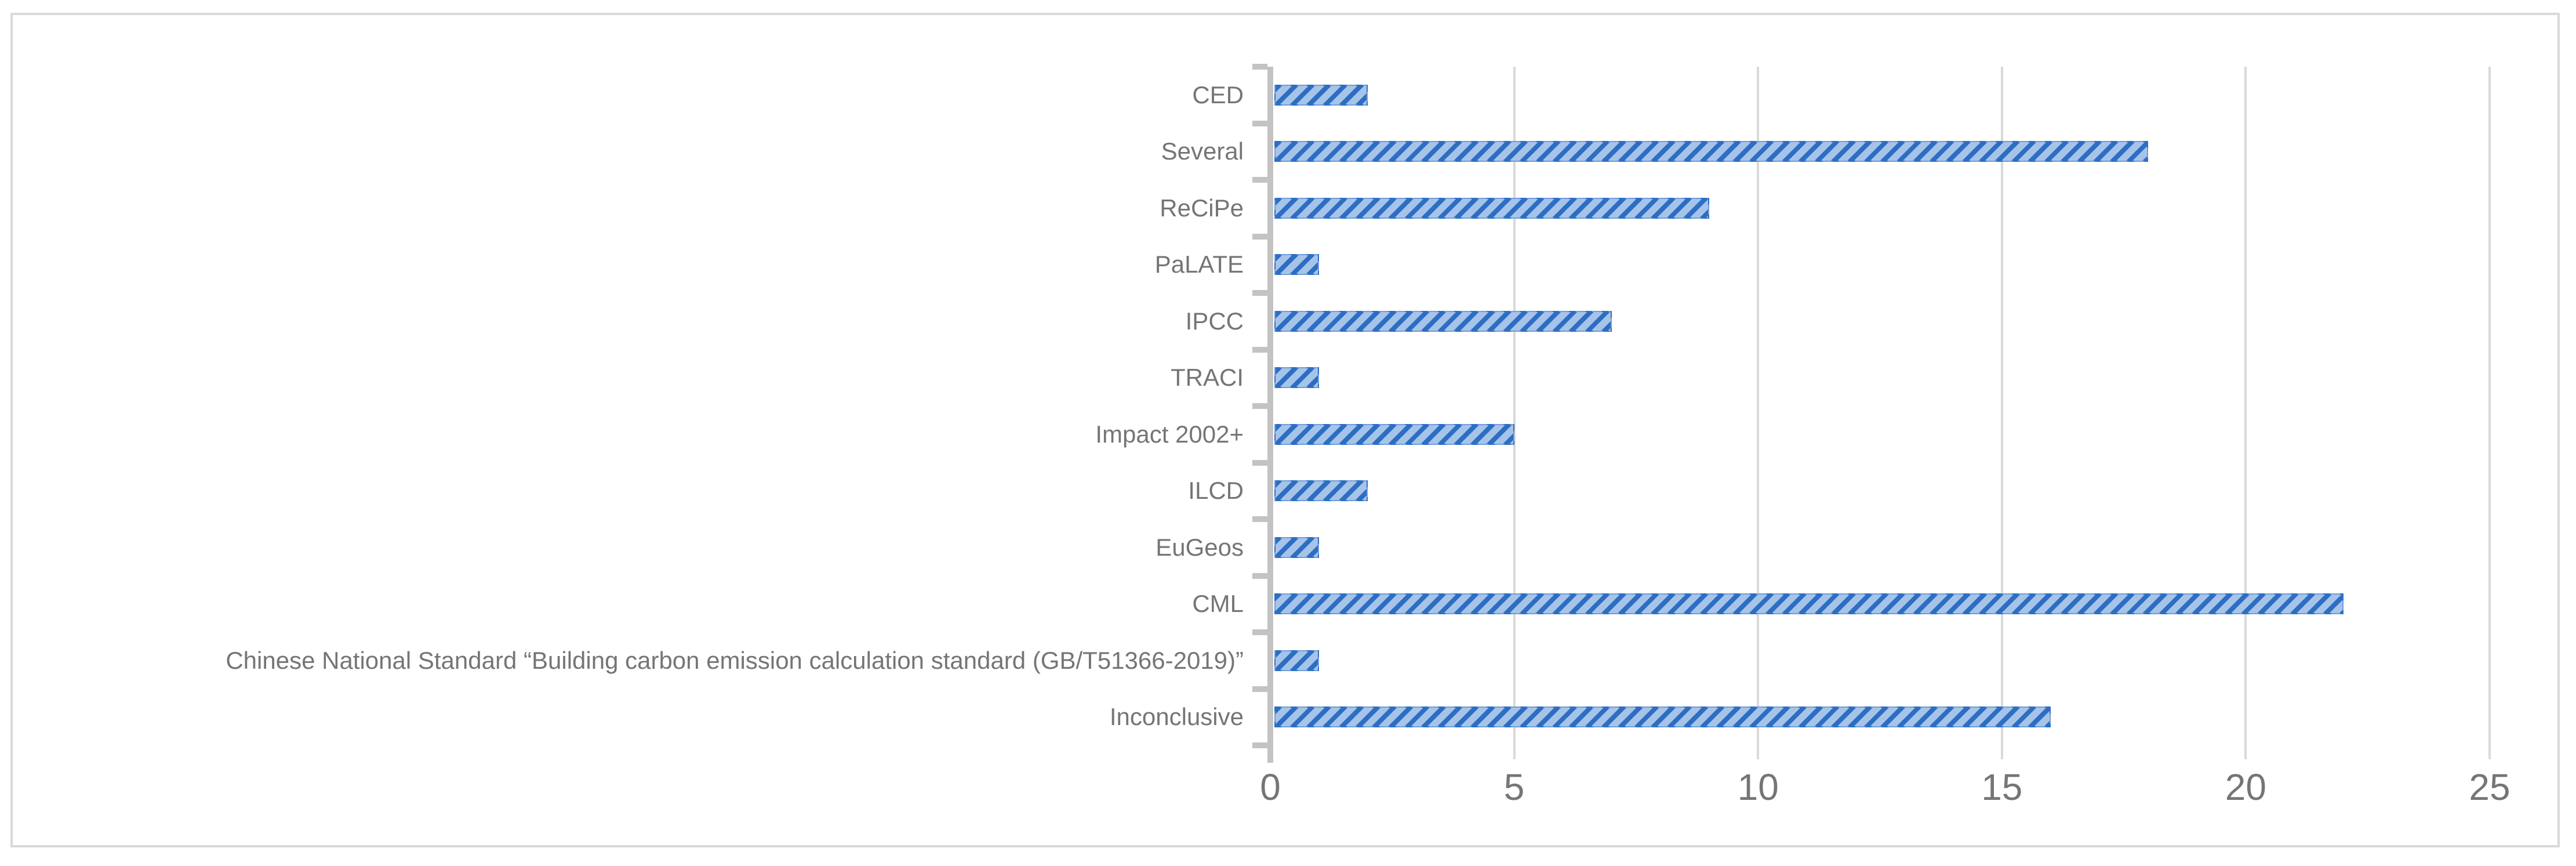 The width and height of the screenshot is (2576, 866). I want to click on value-axis-zero-tick, so click(1270, 754).